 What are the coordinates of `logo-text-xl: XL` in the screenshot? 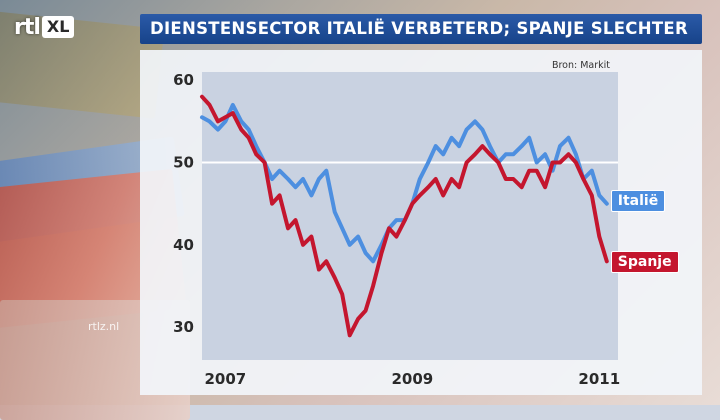 It's located at (58, 27).